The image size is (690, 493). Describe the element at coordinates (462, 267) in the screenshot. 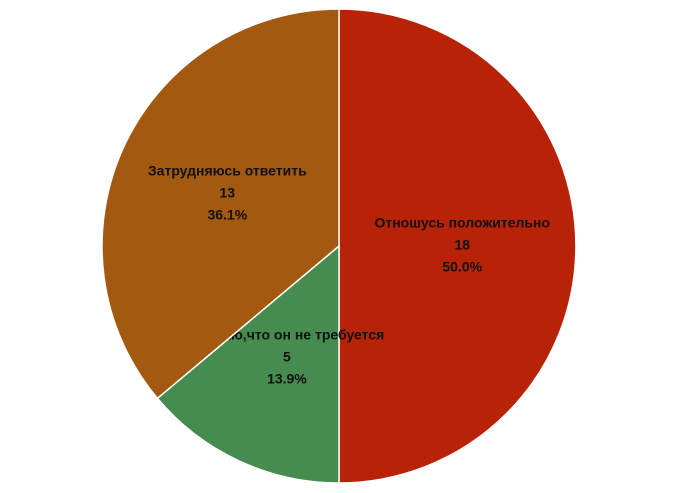

I see `slice-percent-label: 50.0%` at that location.